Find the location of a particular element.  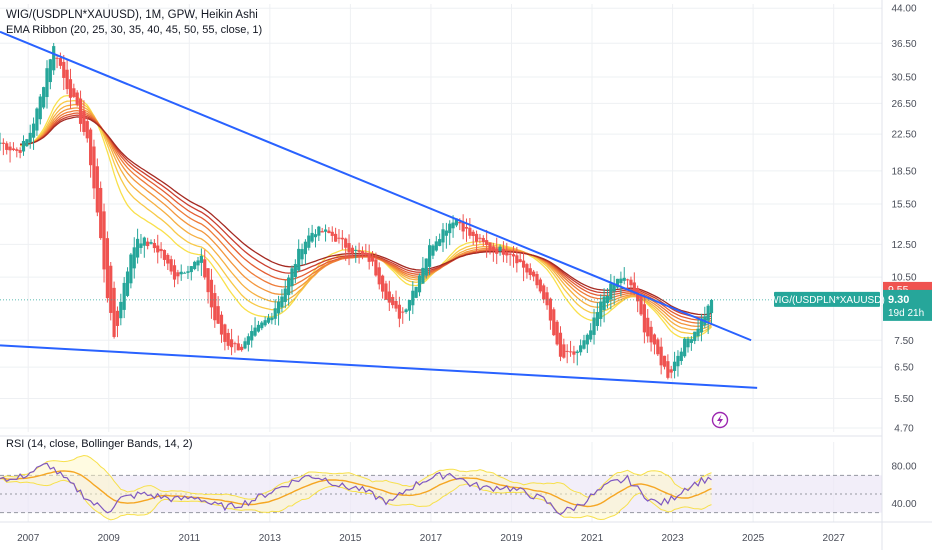

alert-icon is located at coordinates (720, 420).